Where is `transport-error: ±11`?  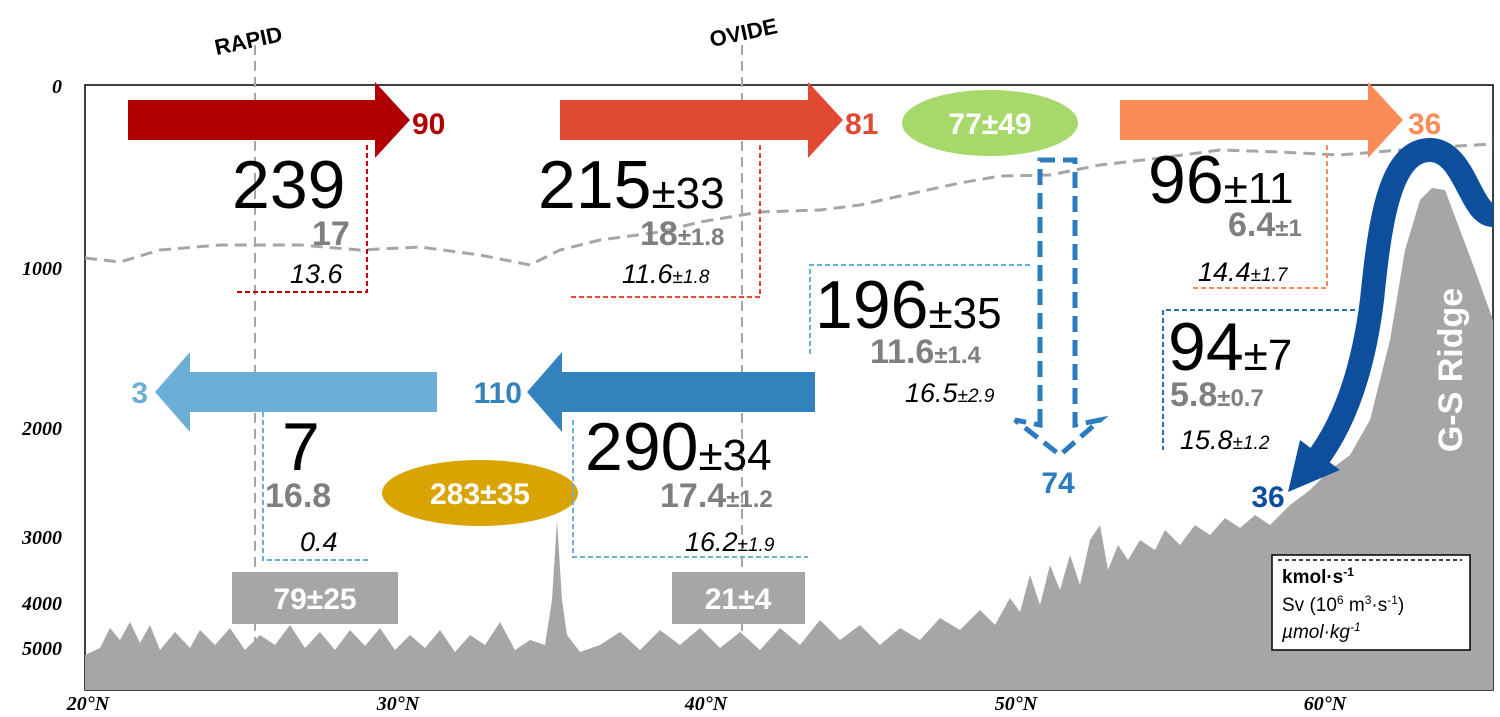
transport-error: ±11 is located at coordinates (1259, 188).